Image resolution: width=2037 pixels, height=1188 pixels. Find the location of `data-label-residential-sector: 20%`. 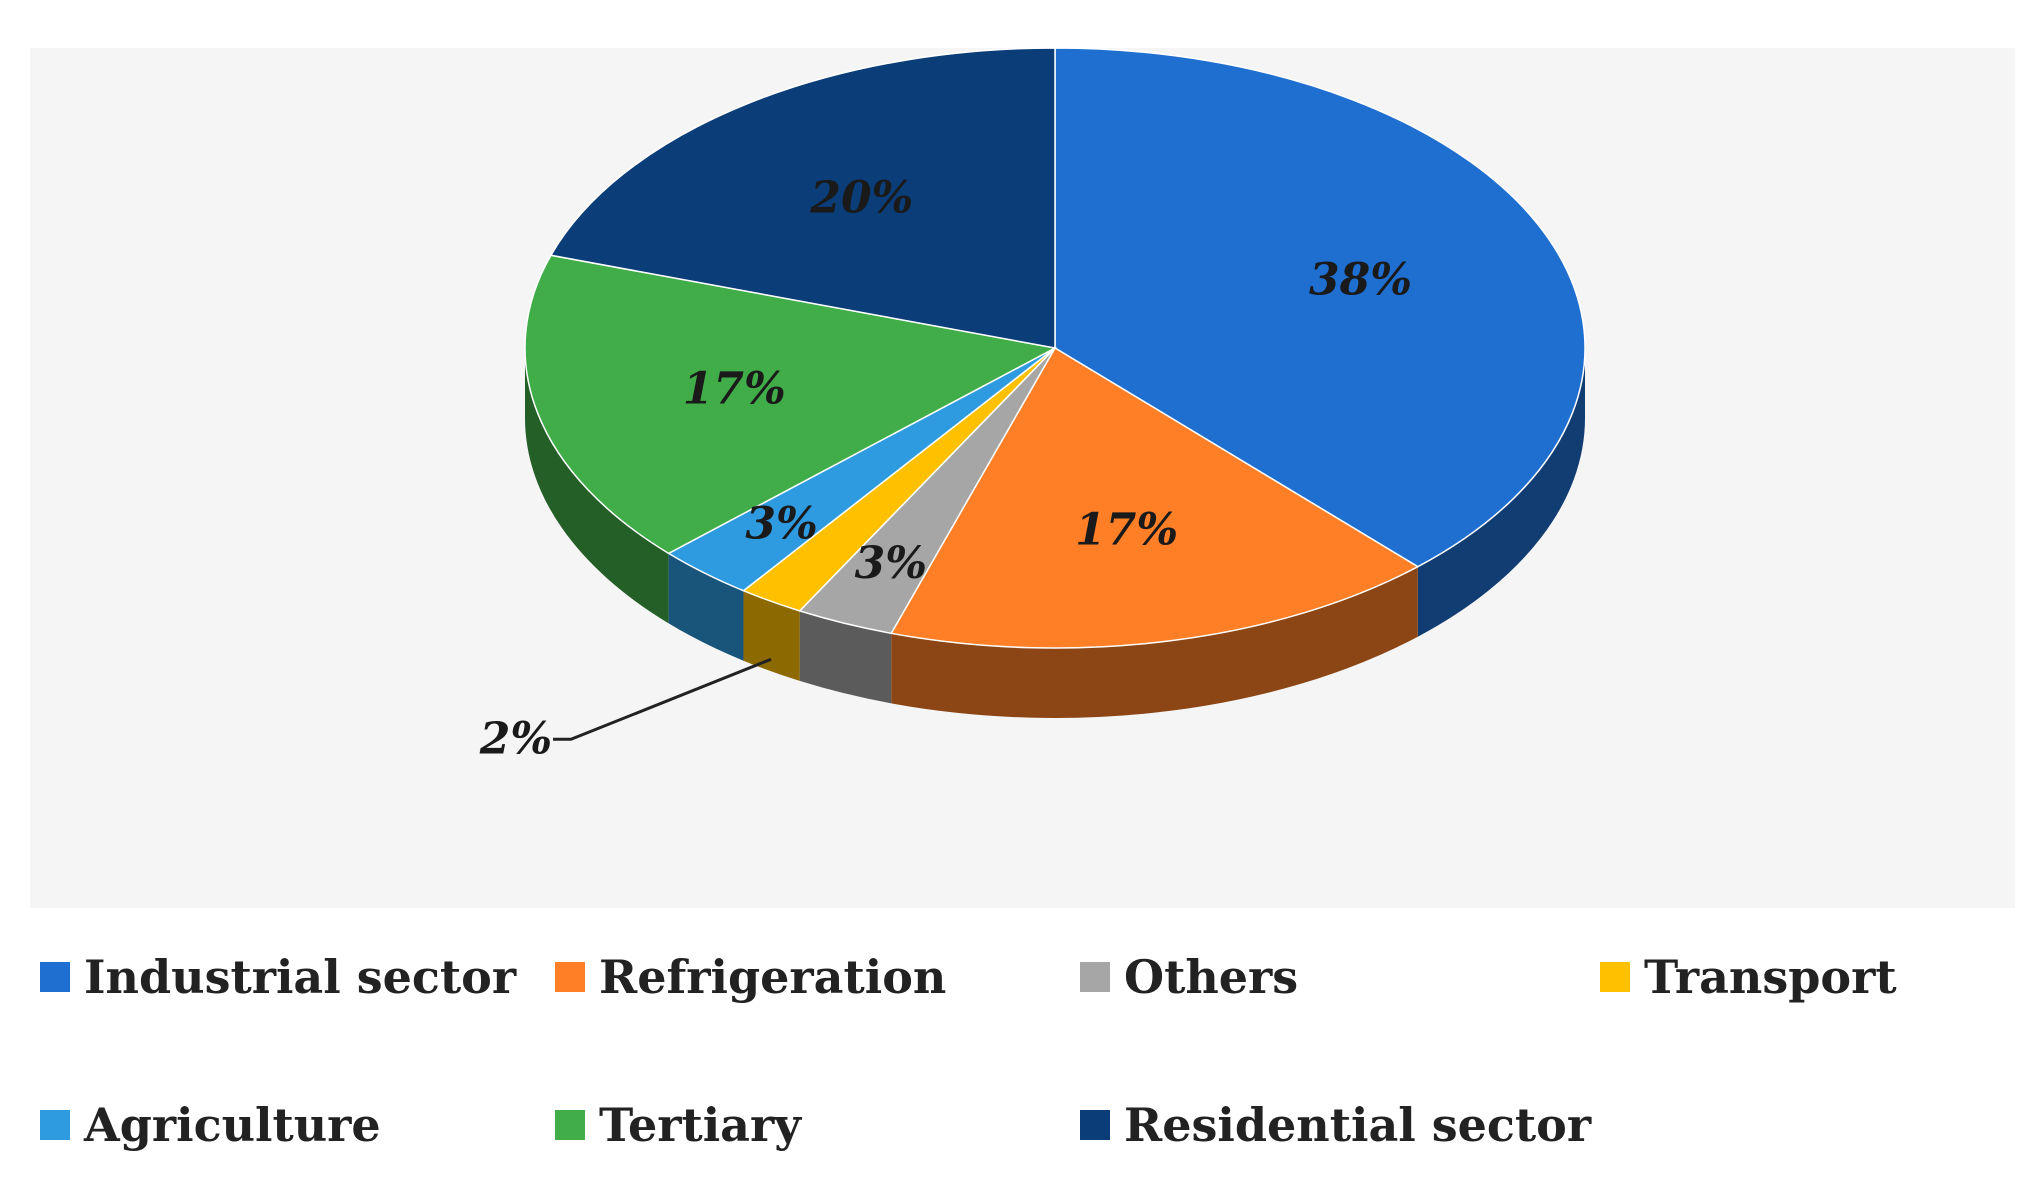

data-label-residential-sector: 20% is located at coordinates (861, 198).